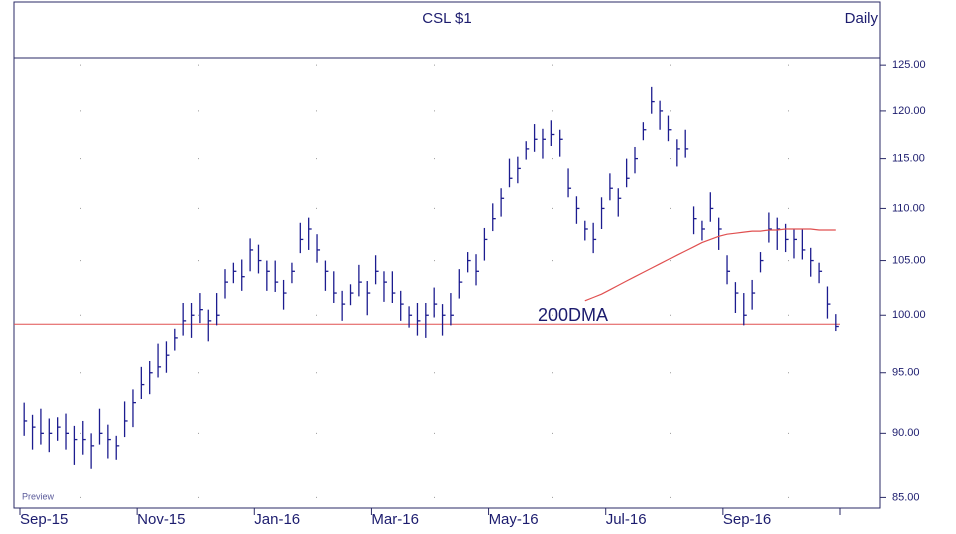 The height and width of the screenshot is (534, 956). What do you see at coordinates (909, 65) in the screenshot?
I see `y-tick-label: 125.00` at bounding box center [909, 65].